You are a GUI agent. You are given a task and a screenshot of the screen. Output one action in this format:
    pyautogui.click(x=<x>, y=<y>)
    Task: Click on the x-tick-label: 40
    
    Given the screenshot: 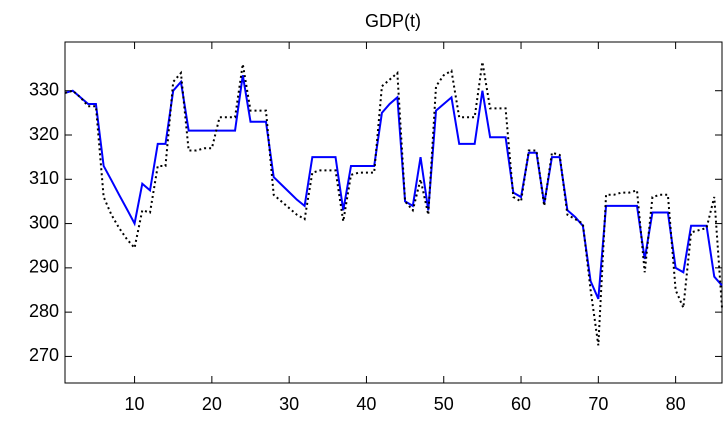 What is the action you would take?
    pyautogui.click(x=366, y=404)
    